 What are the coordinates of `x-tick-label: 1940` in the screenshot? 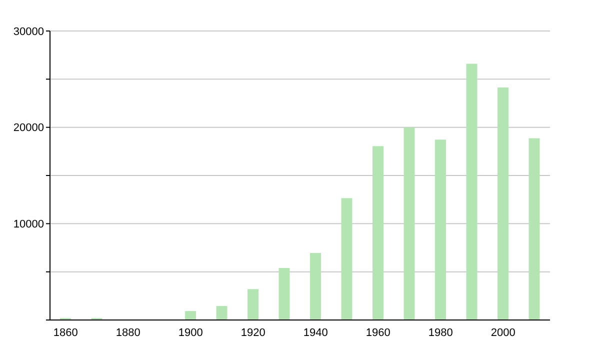 It's located at (315, 332).